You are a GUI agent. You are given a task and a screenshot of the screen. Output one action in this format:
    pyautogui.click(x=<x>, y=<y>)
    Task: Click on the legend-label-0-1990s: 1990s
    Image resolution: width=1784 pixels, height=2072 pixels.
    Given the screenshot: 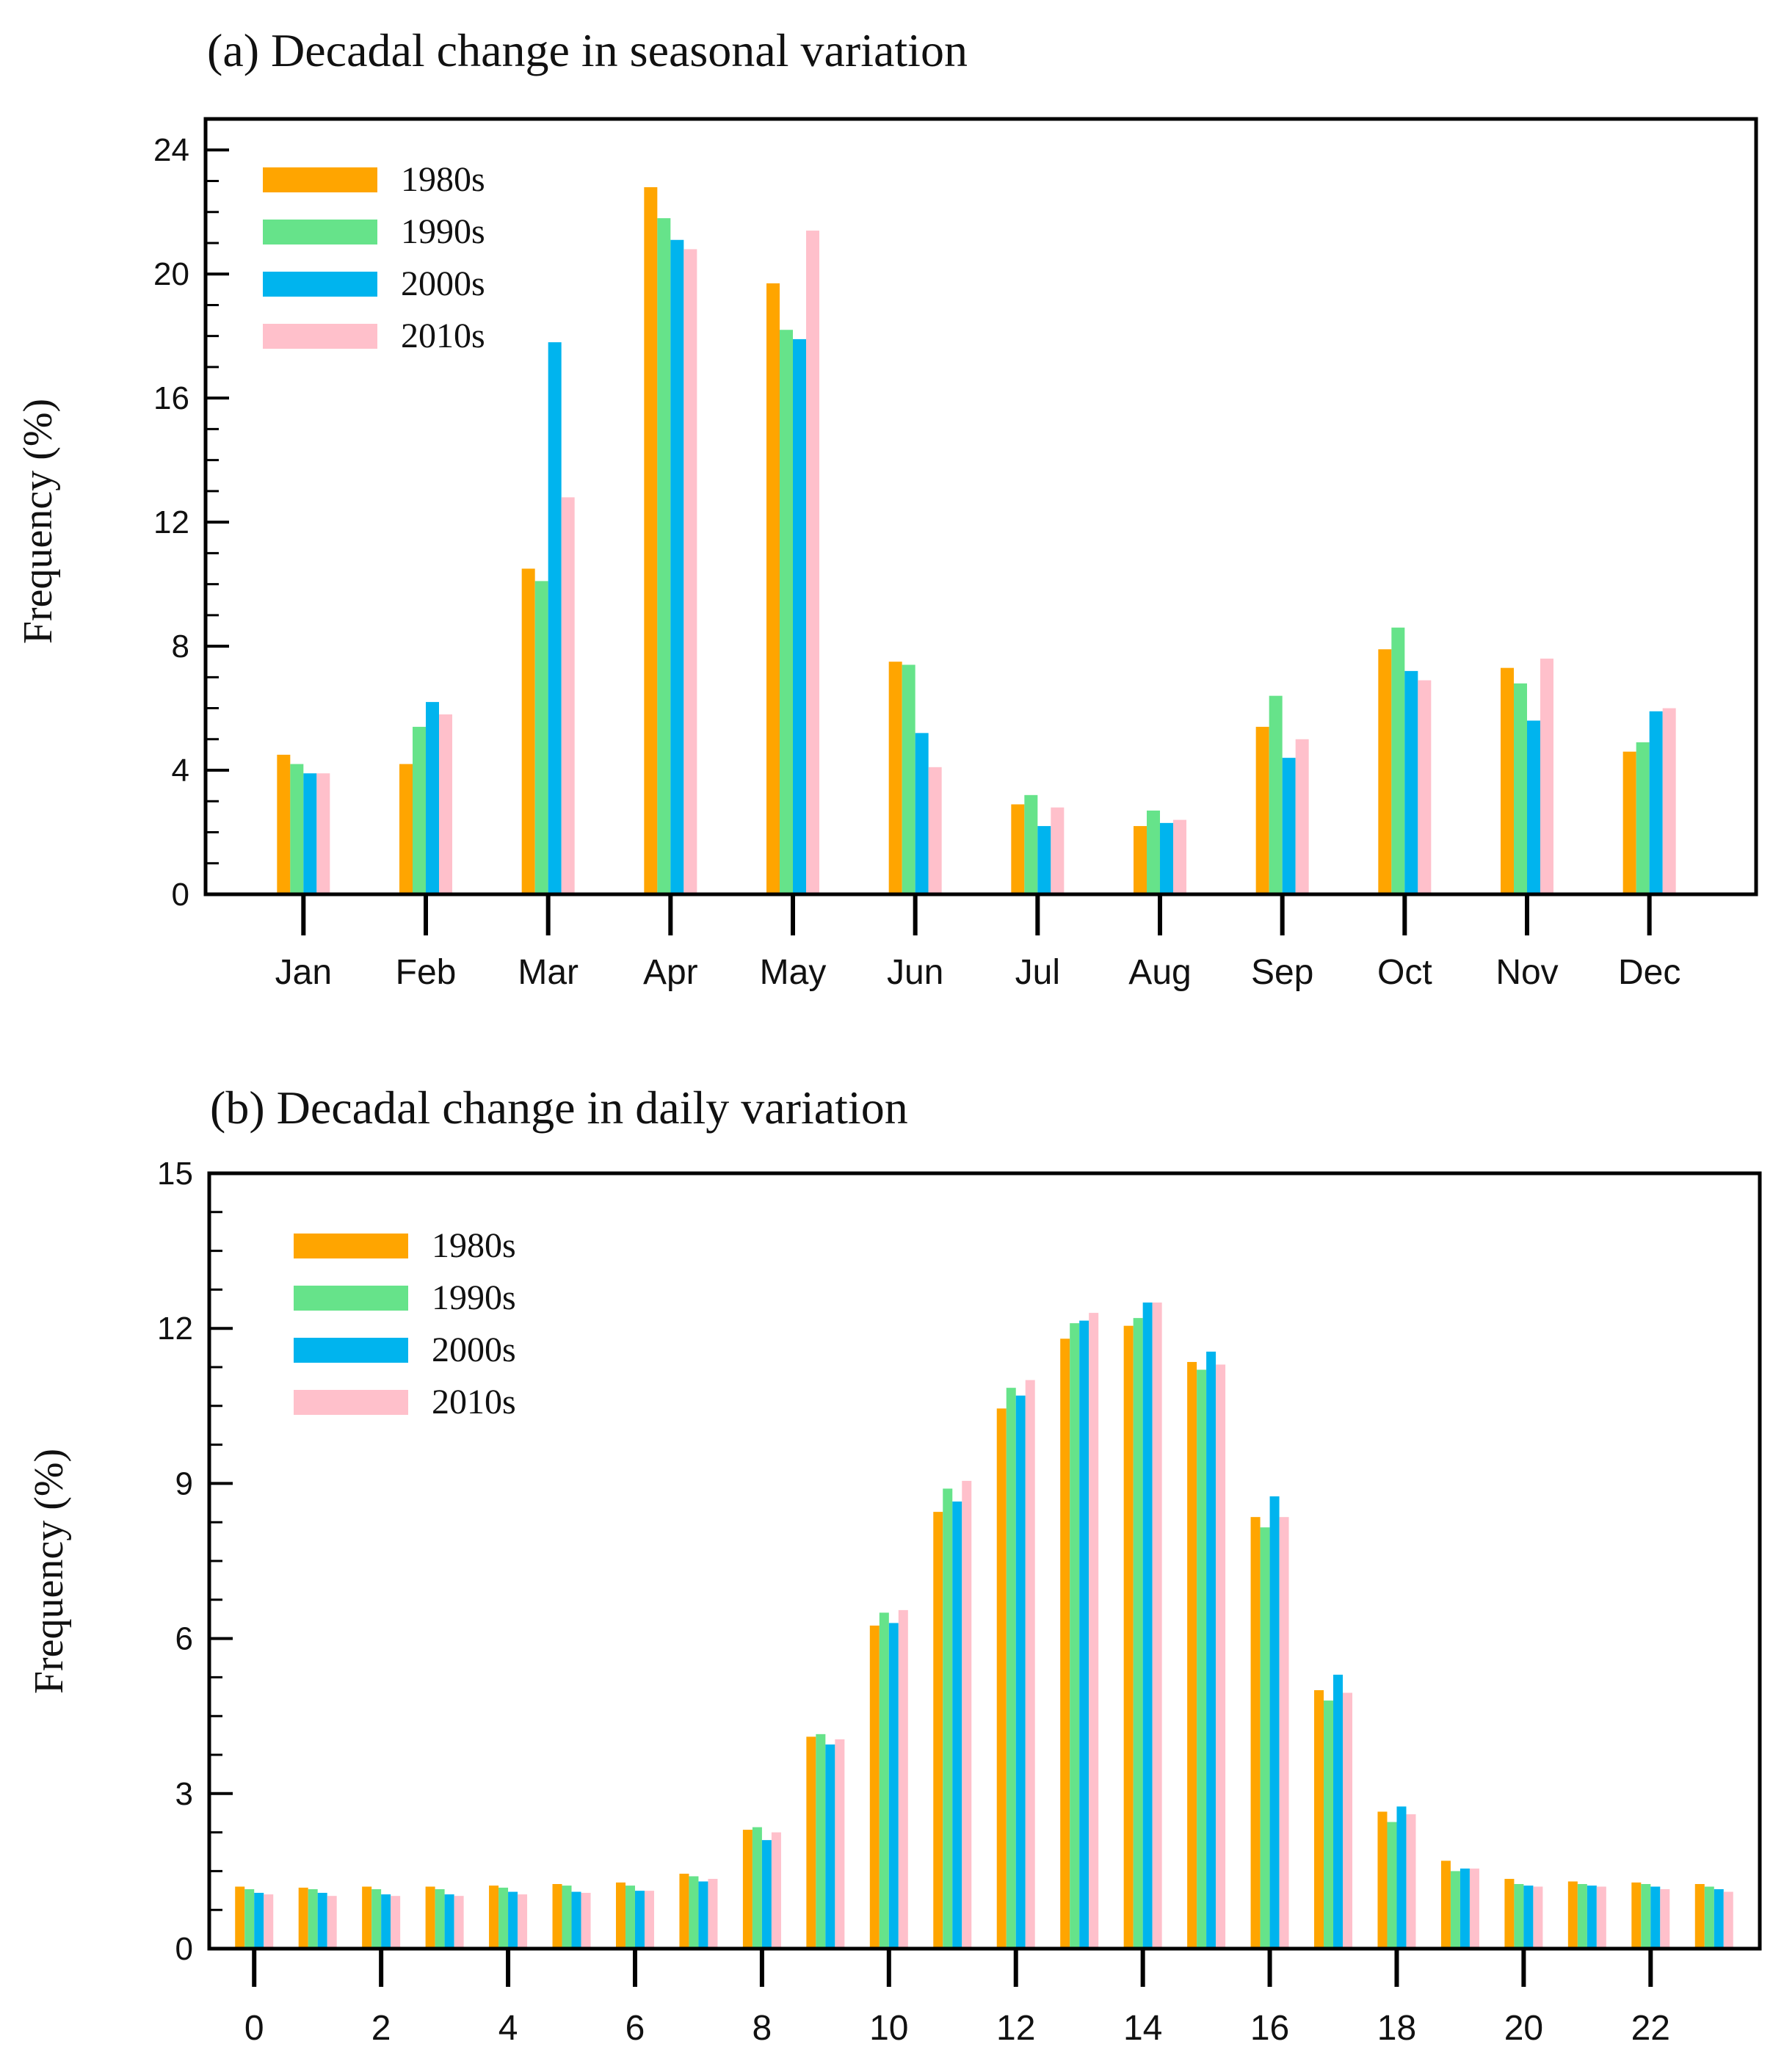 What is the action you would take?
    pyautogui.click(x=443, y=231)
    